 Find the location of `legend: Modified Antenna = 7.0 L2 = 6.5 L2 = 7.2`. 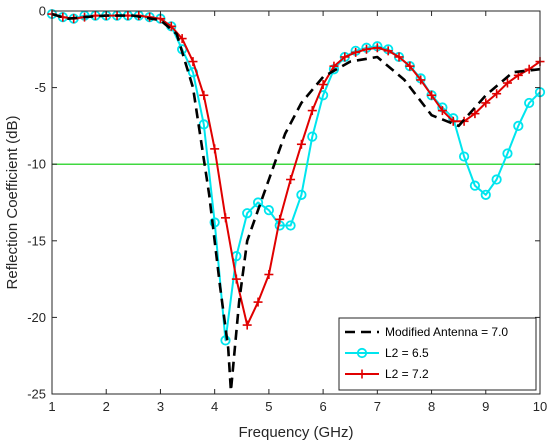

legend: Modified Antenna = 7.0 L2 = 6.5 L2 = 7.2 is located at coordinates (437, 354).